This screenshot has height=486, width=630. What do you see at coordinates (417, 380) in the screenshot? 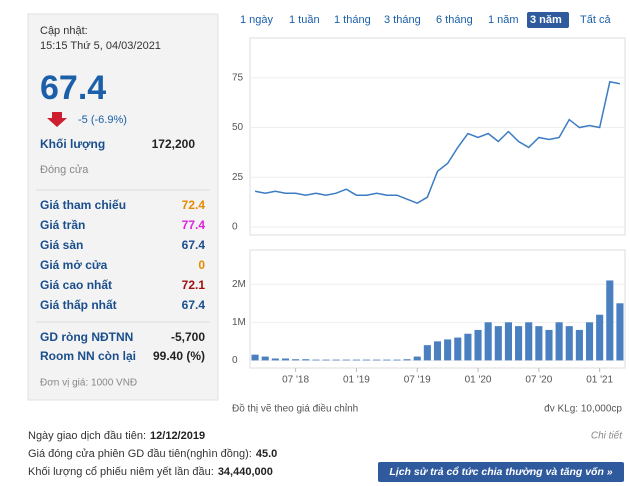
I see `x-tick-label: 07 '19` at bounding box center [417, 380].